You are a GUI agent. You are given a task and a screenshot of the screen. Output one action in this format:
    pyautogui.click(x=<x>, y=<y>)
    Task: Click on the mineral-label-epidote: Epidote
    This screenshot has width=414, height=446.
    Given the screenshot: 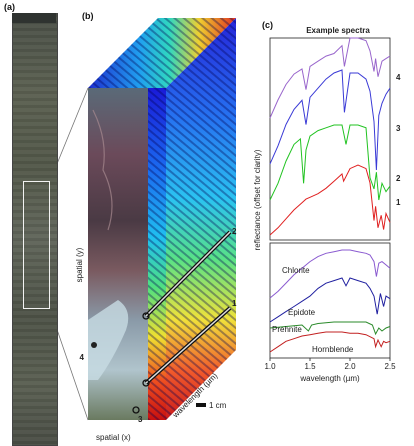 What is the action you would take?
    pyautogui.click(x=302, y=312)
    